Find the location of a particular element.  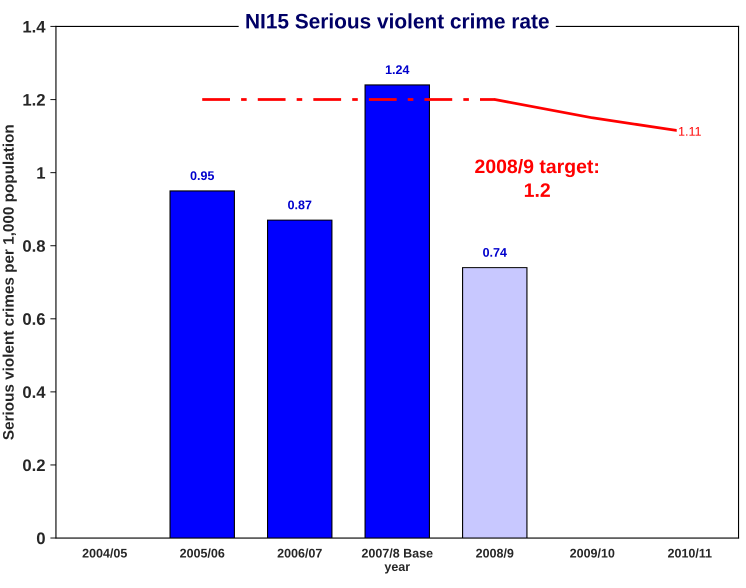

y-tick-label: 1.2 is located at coordinates (34, 100).